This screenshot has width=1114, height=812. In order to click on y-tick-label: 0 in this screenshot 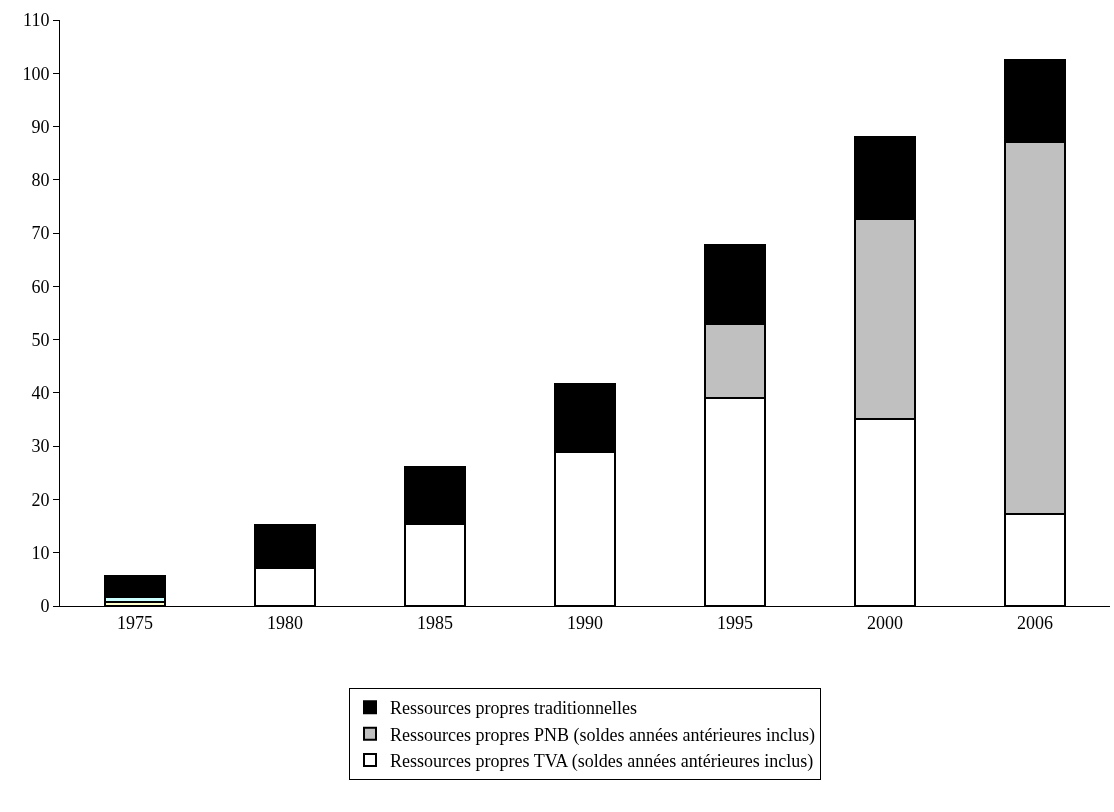, I will do `click(45, 606)`.